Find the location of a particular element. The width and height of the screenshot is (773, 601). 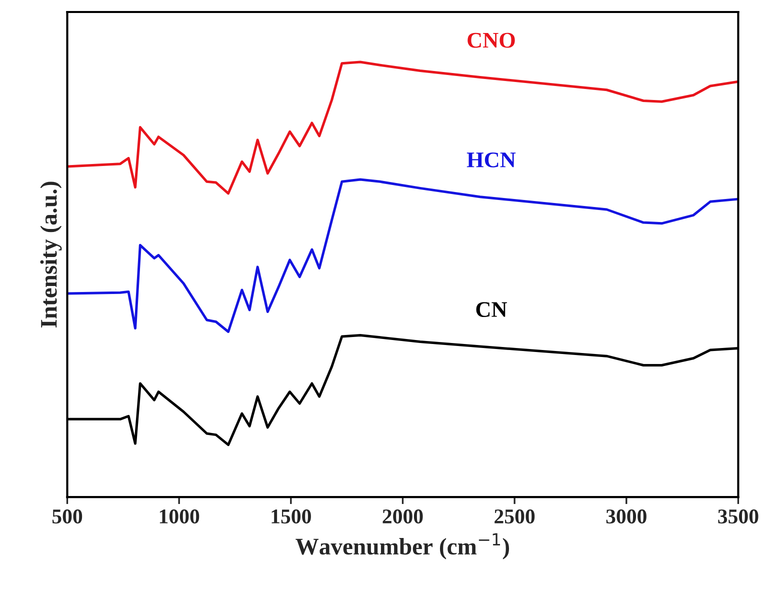

series-label: HCN is located at coordinates (491, 160).